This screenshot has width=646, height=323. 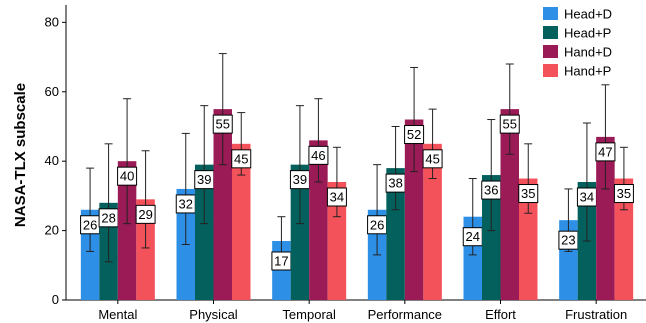 I want to click on x-tick-label: Effort, so click(x=500, y=314).